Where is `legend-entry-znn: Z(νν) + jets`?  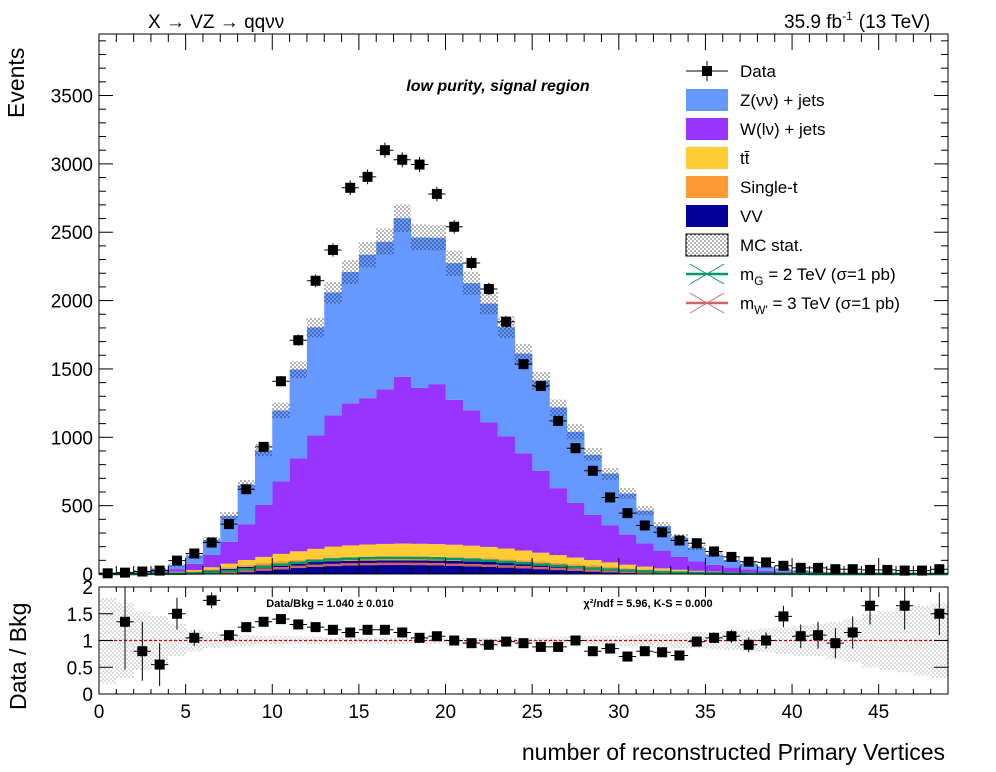
legend-entry-znn: Z(νν) + jets is located at coordinates (755, 100).